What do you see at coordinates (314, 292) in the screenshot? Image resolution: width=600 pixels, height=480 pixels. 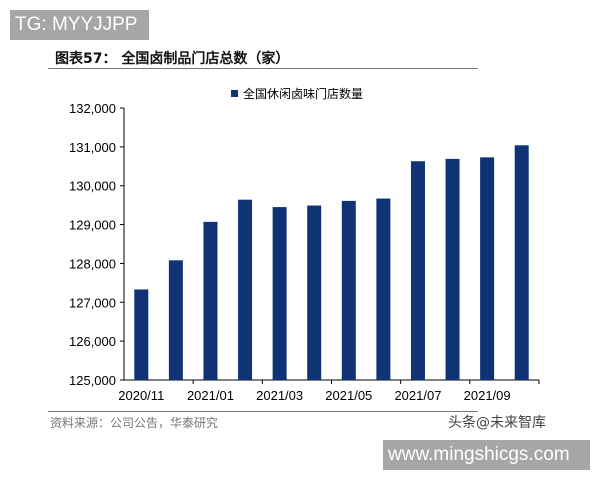 I see `bar-2021/04` at bounding box center [314, 292].